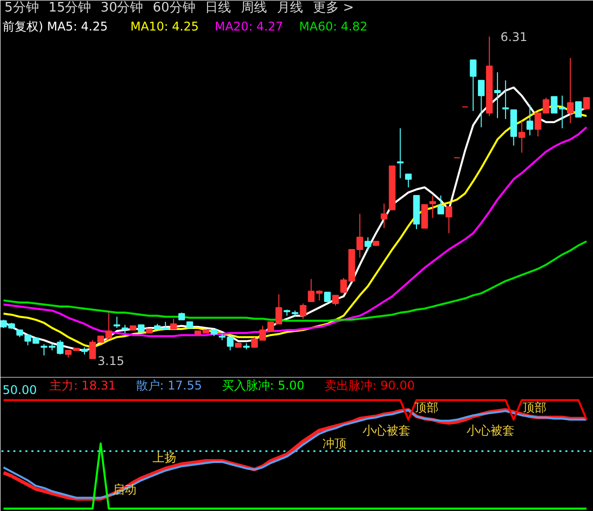  I want to click on text: 散户: 17.55, so click(169, 385).